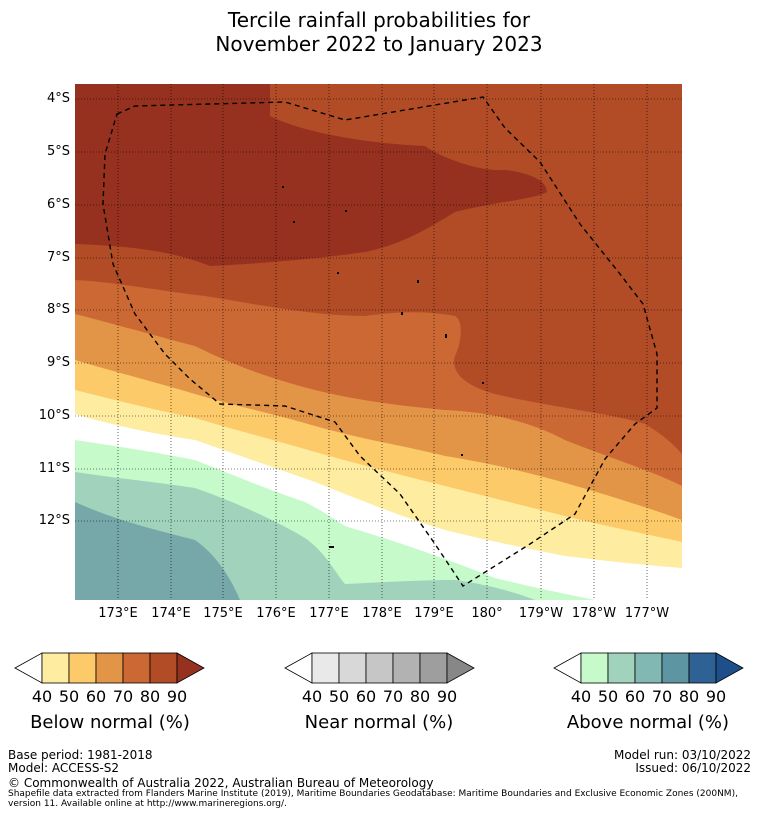 The image size is (758, 816). What do you see at coordinates (54, 468) in the screenshot?
I see `lat-label: 11°S` at bounding box center [54, 468].